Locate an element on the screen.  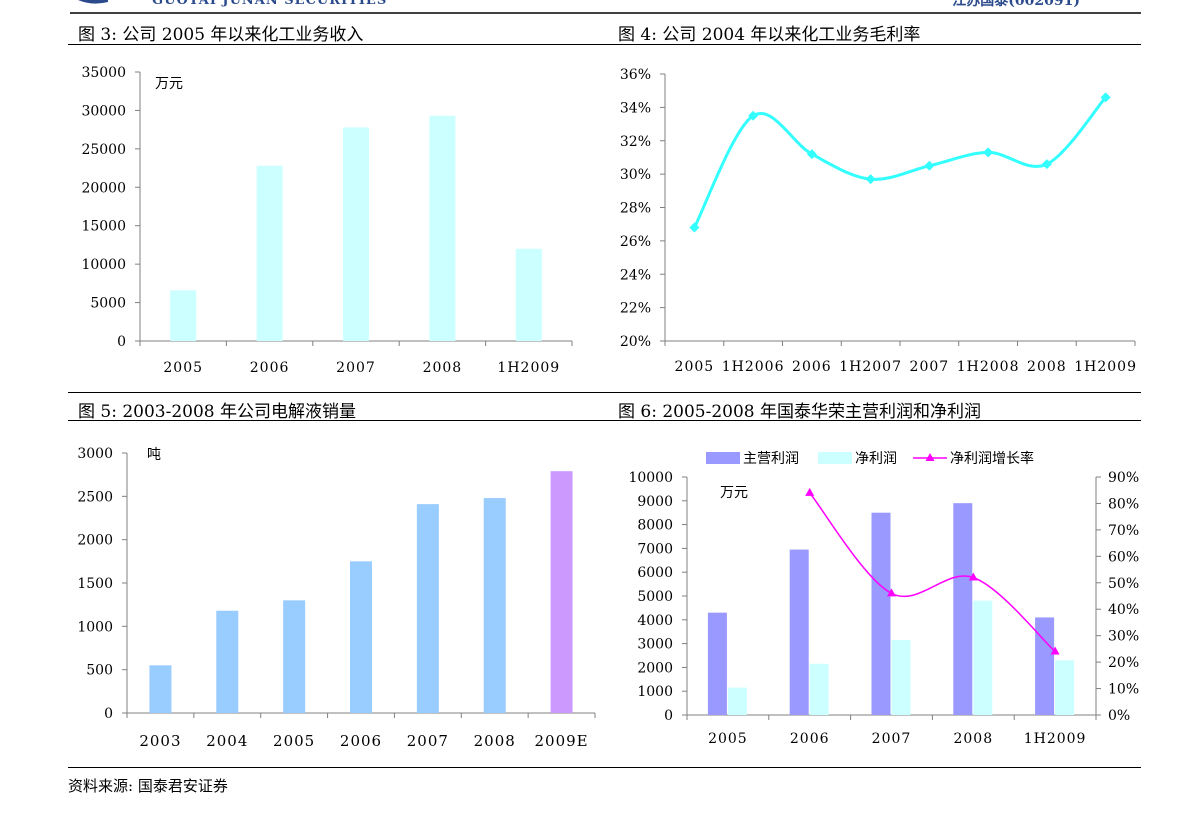
fig6-ytick-label: 80% is located at coordinates (1123, 504).